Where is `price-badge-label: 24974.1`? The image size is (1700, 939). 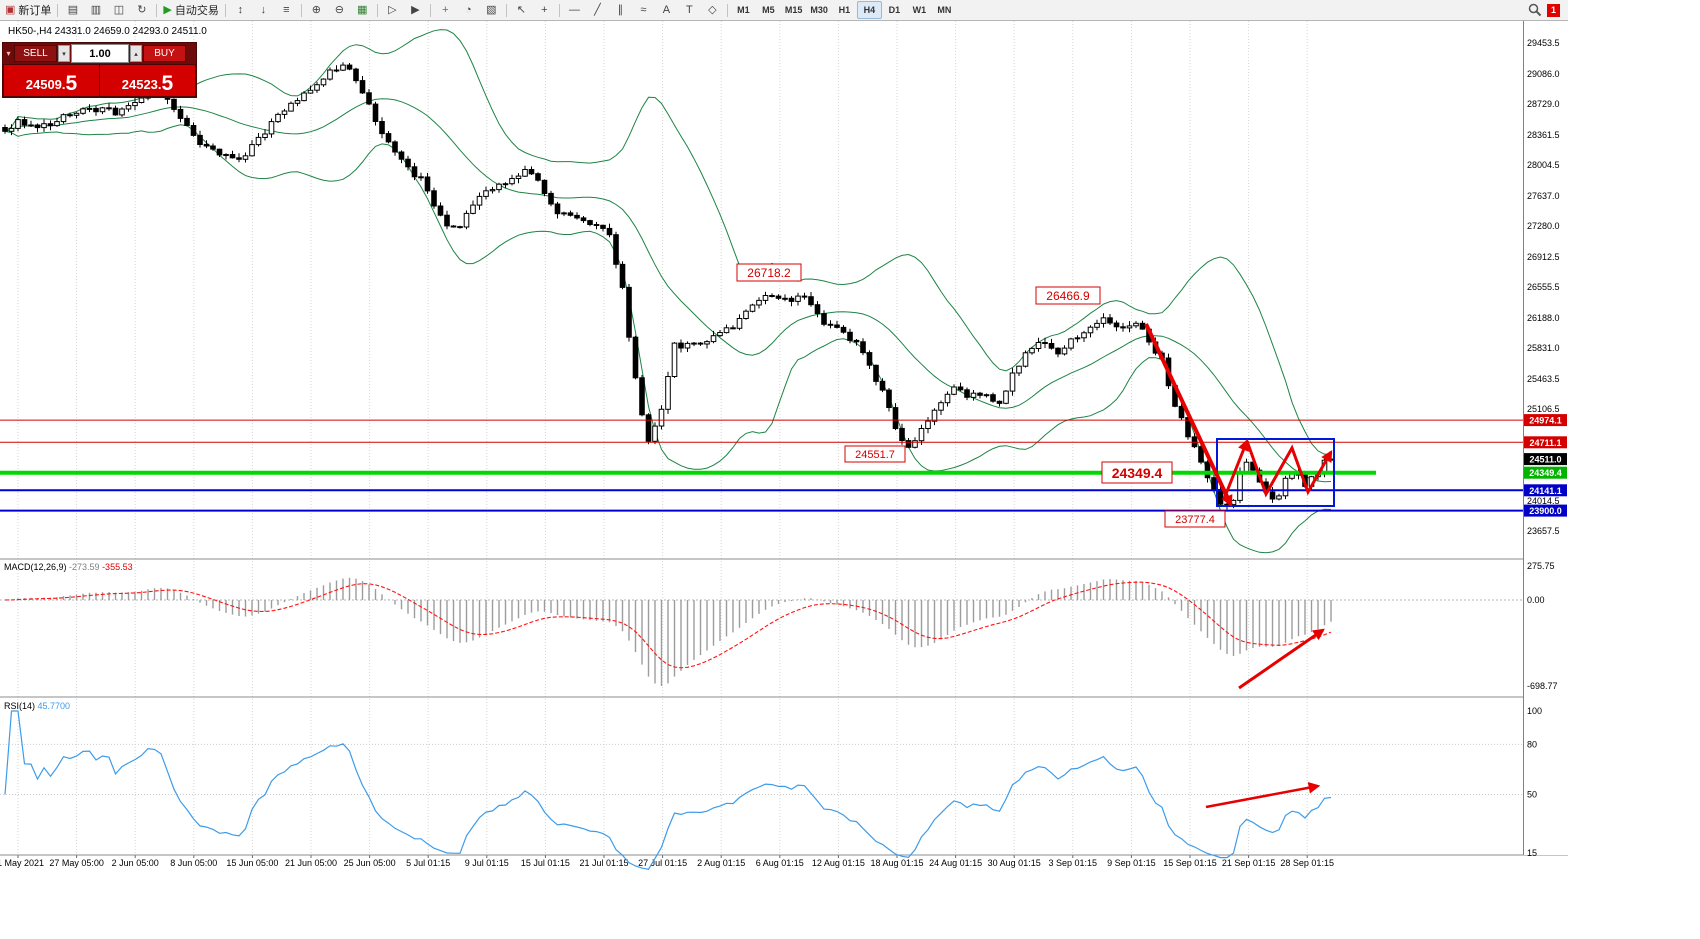 price-badge-label: 24974.1 is located at coordinates (1545, 421).